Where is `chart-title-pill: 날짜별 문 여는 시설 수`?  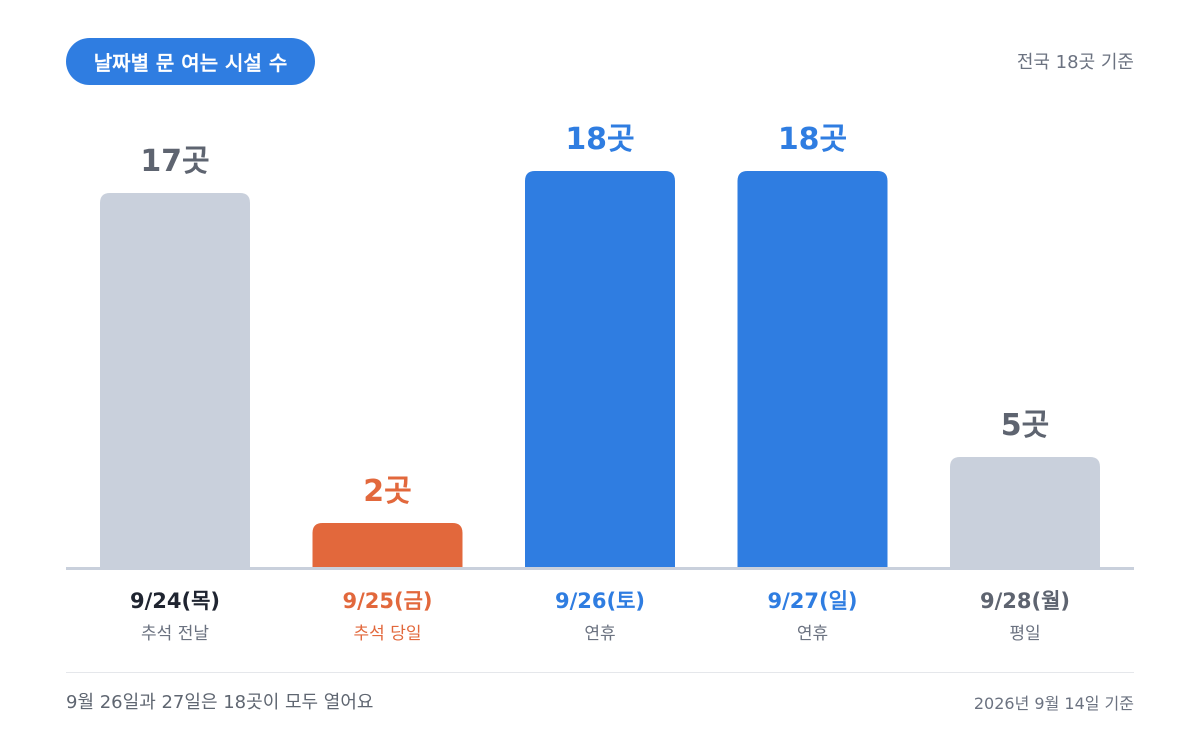 chart-title-pill: 날짜별 문 여는 시설 수 is located at coordinates (190, 61).